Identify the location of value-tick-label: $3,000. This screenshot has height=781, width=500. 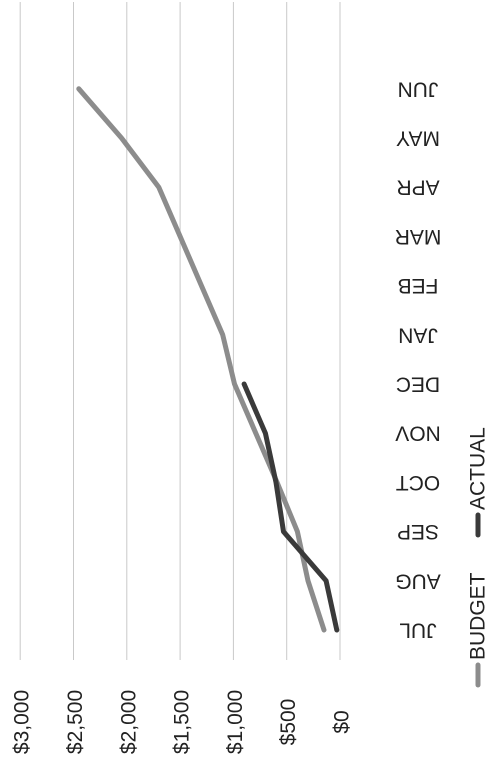
(22, 722).